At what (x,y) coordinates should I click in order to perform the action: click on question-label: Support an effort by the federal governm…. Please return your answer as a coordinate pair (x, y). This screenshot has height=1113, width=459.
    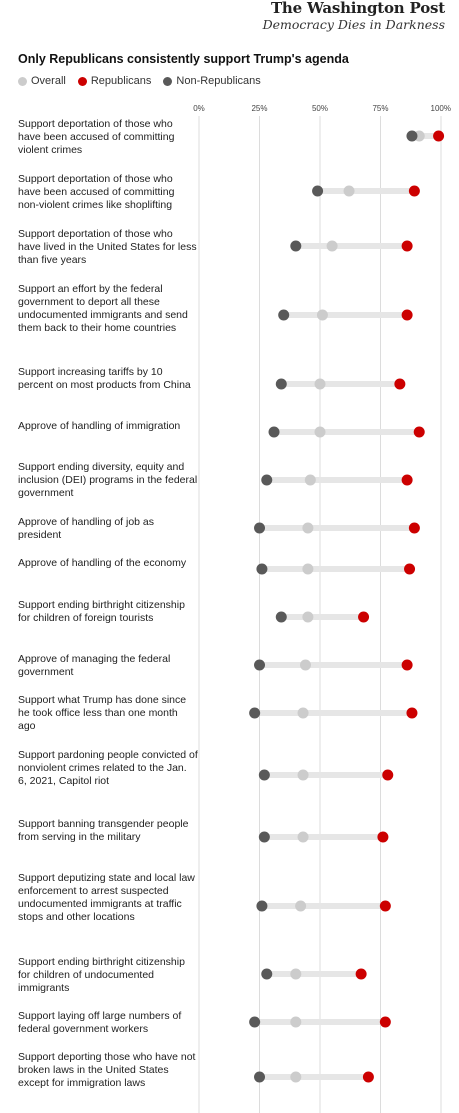
    Looking at the image, I should click on (103, 308).